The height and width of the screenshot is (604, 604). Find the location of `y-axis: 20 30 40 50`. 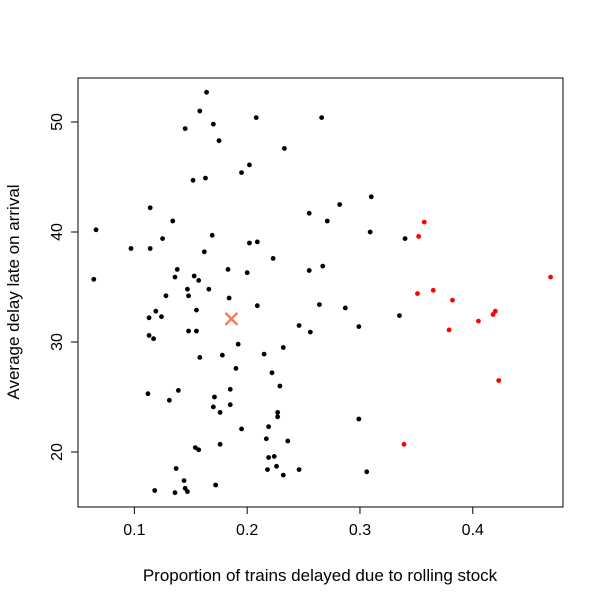

y-axis: 20 30 40 50 is located at coordinates (64, 287).